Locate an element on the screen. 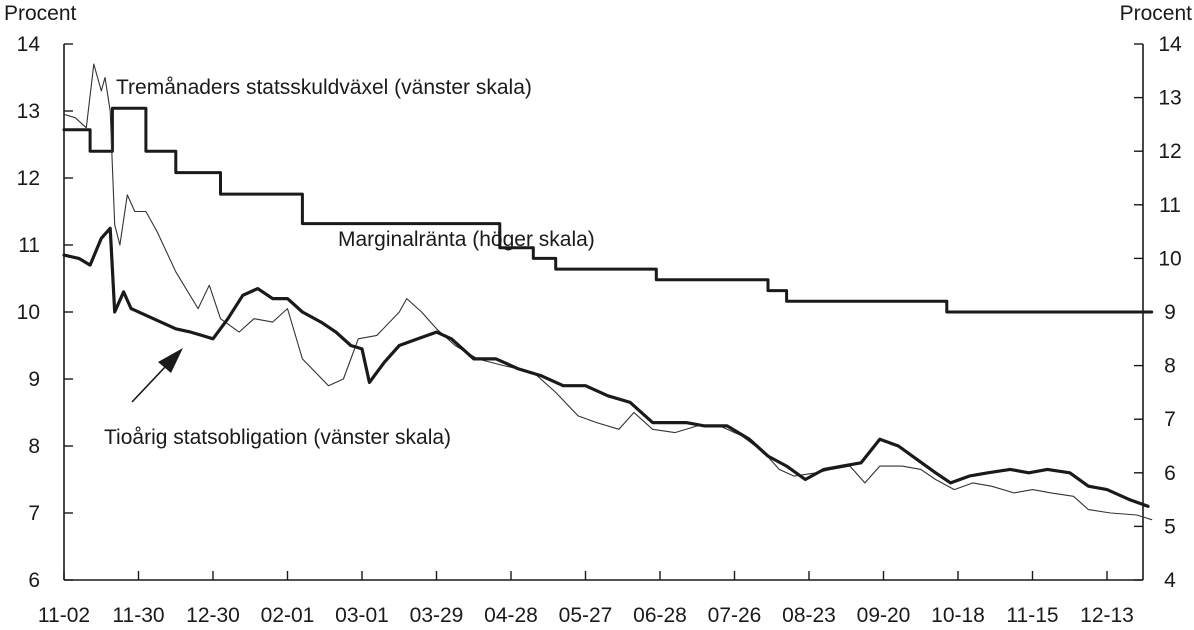 The width and height of the screenshot is (1194, 630). x-tick-label: 11-15 is located at coordinates (1032, 615).